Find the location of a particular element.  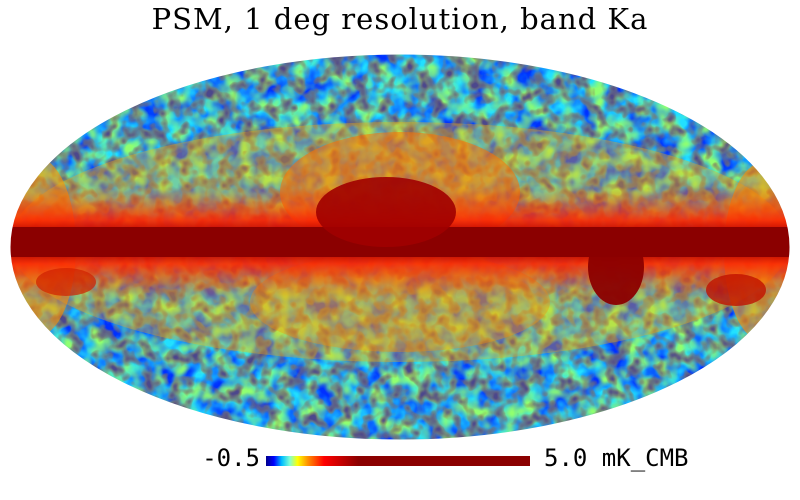

map-title: PSM, 1 deg resolution, band Ka is located at coordinates (400, 19).